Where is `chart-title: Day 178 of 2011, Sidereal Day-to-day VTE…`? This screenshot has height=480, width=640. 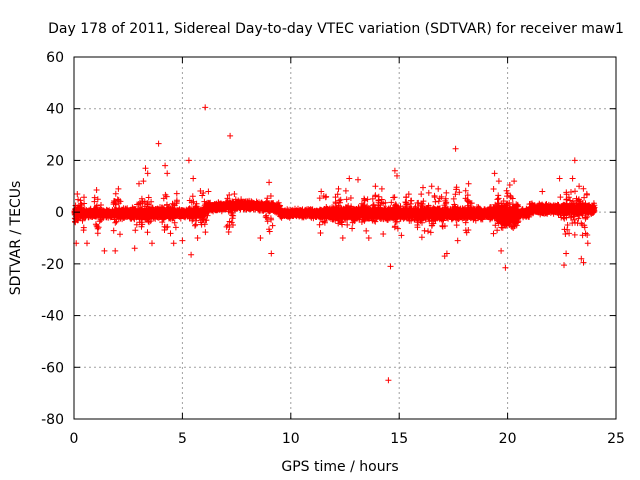 chart-title: Day 178 of 2011, Sidereal Day-to-day VTE… is located at coordinates (336, 29).